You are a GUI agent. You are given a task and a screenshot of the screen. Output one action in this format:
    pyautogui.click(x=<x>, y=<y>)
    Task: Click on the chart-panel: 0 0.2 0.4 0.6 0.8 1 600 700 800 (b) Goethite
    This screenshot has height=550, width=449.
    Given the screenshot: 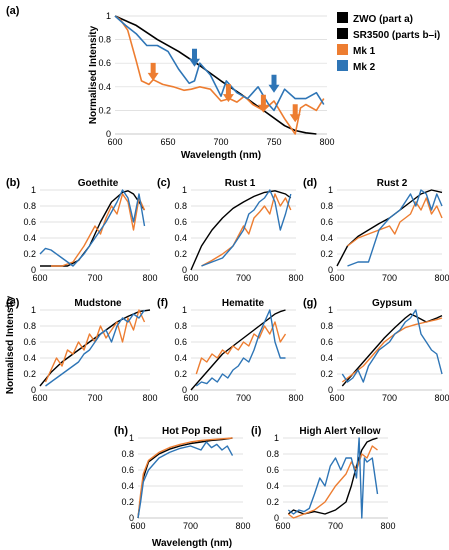 What is the action you would take?
    pyautogui.click(x=82, y=230)
    